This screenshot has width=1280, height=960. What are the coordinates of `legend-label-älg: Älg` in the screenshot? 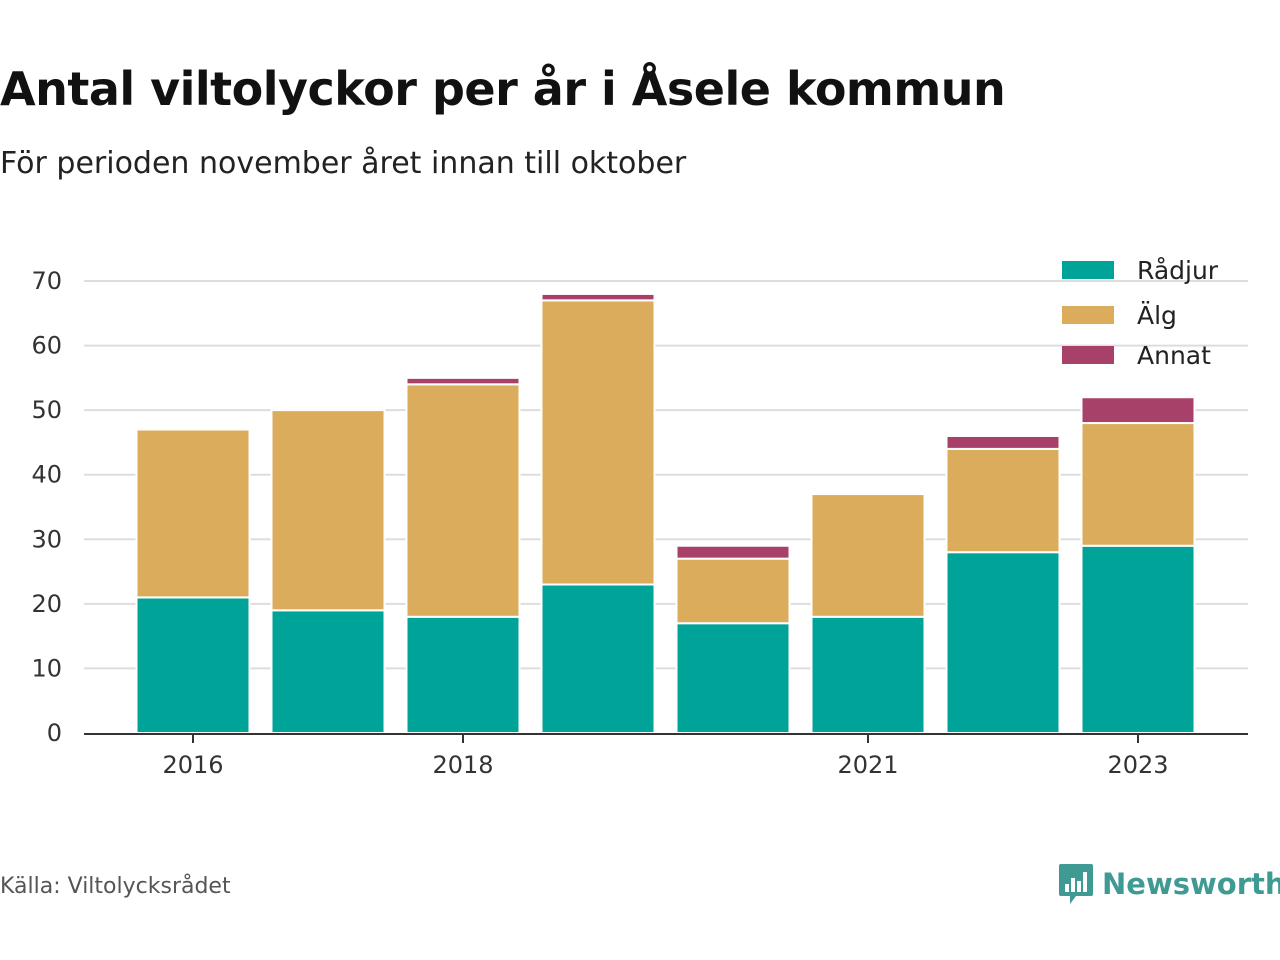 It's located at (1157, 315).